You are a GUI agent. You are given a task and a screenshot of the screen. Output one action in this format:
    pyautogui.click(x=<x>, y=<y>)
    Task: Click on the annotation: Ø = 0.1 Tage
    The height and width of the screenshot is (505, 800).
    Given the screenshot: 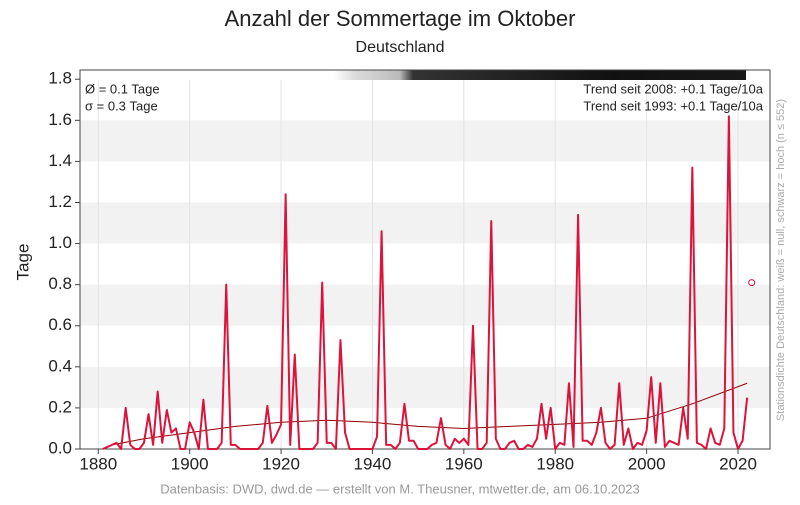 What is the action you would take?
    pyautogui.click(x=122, y=88)
    